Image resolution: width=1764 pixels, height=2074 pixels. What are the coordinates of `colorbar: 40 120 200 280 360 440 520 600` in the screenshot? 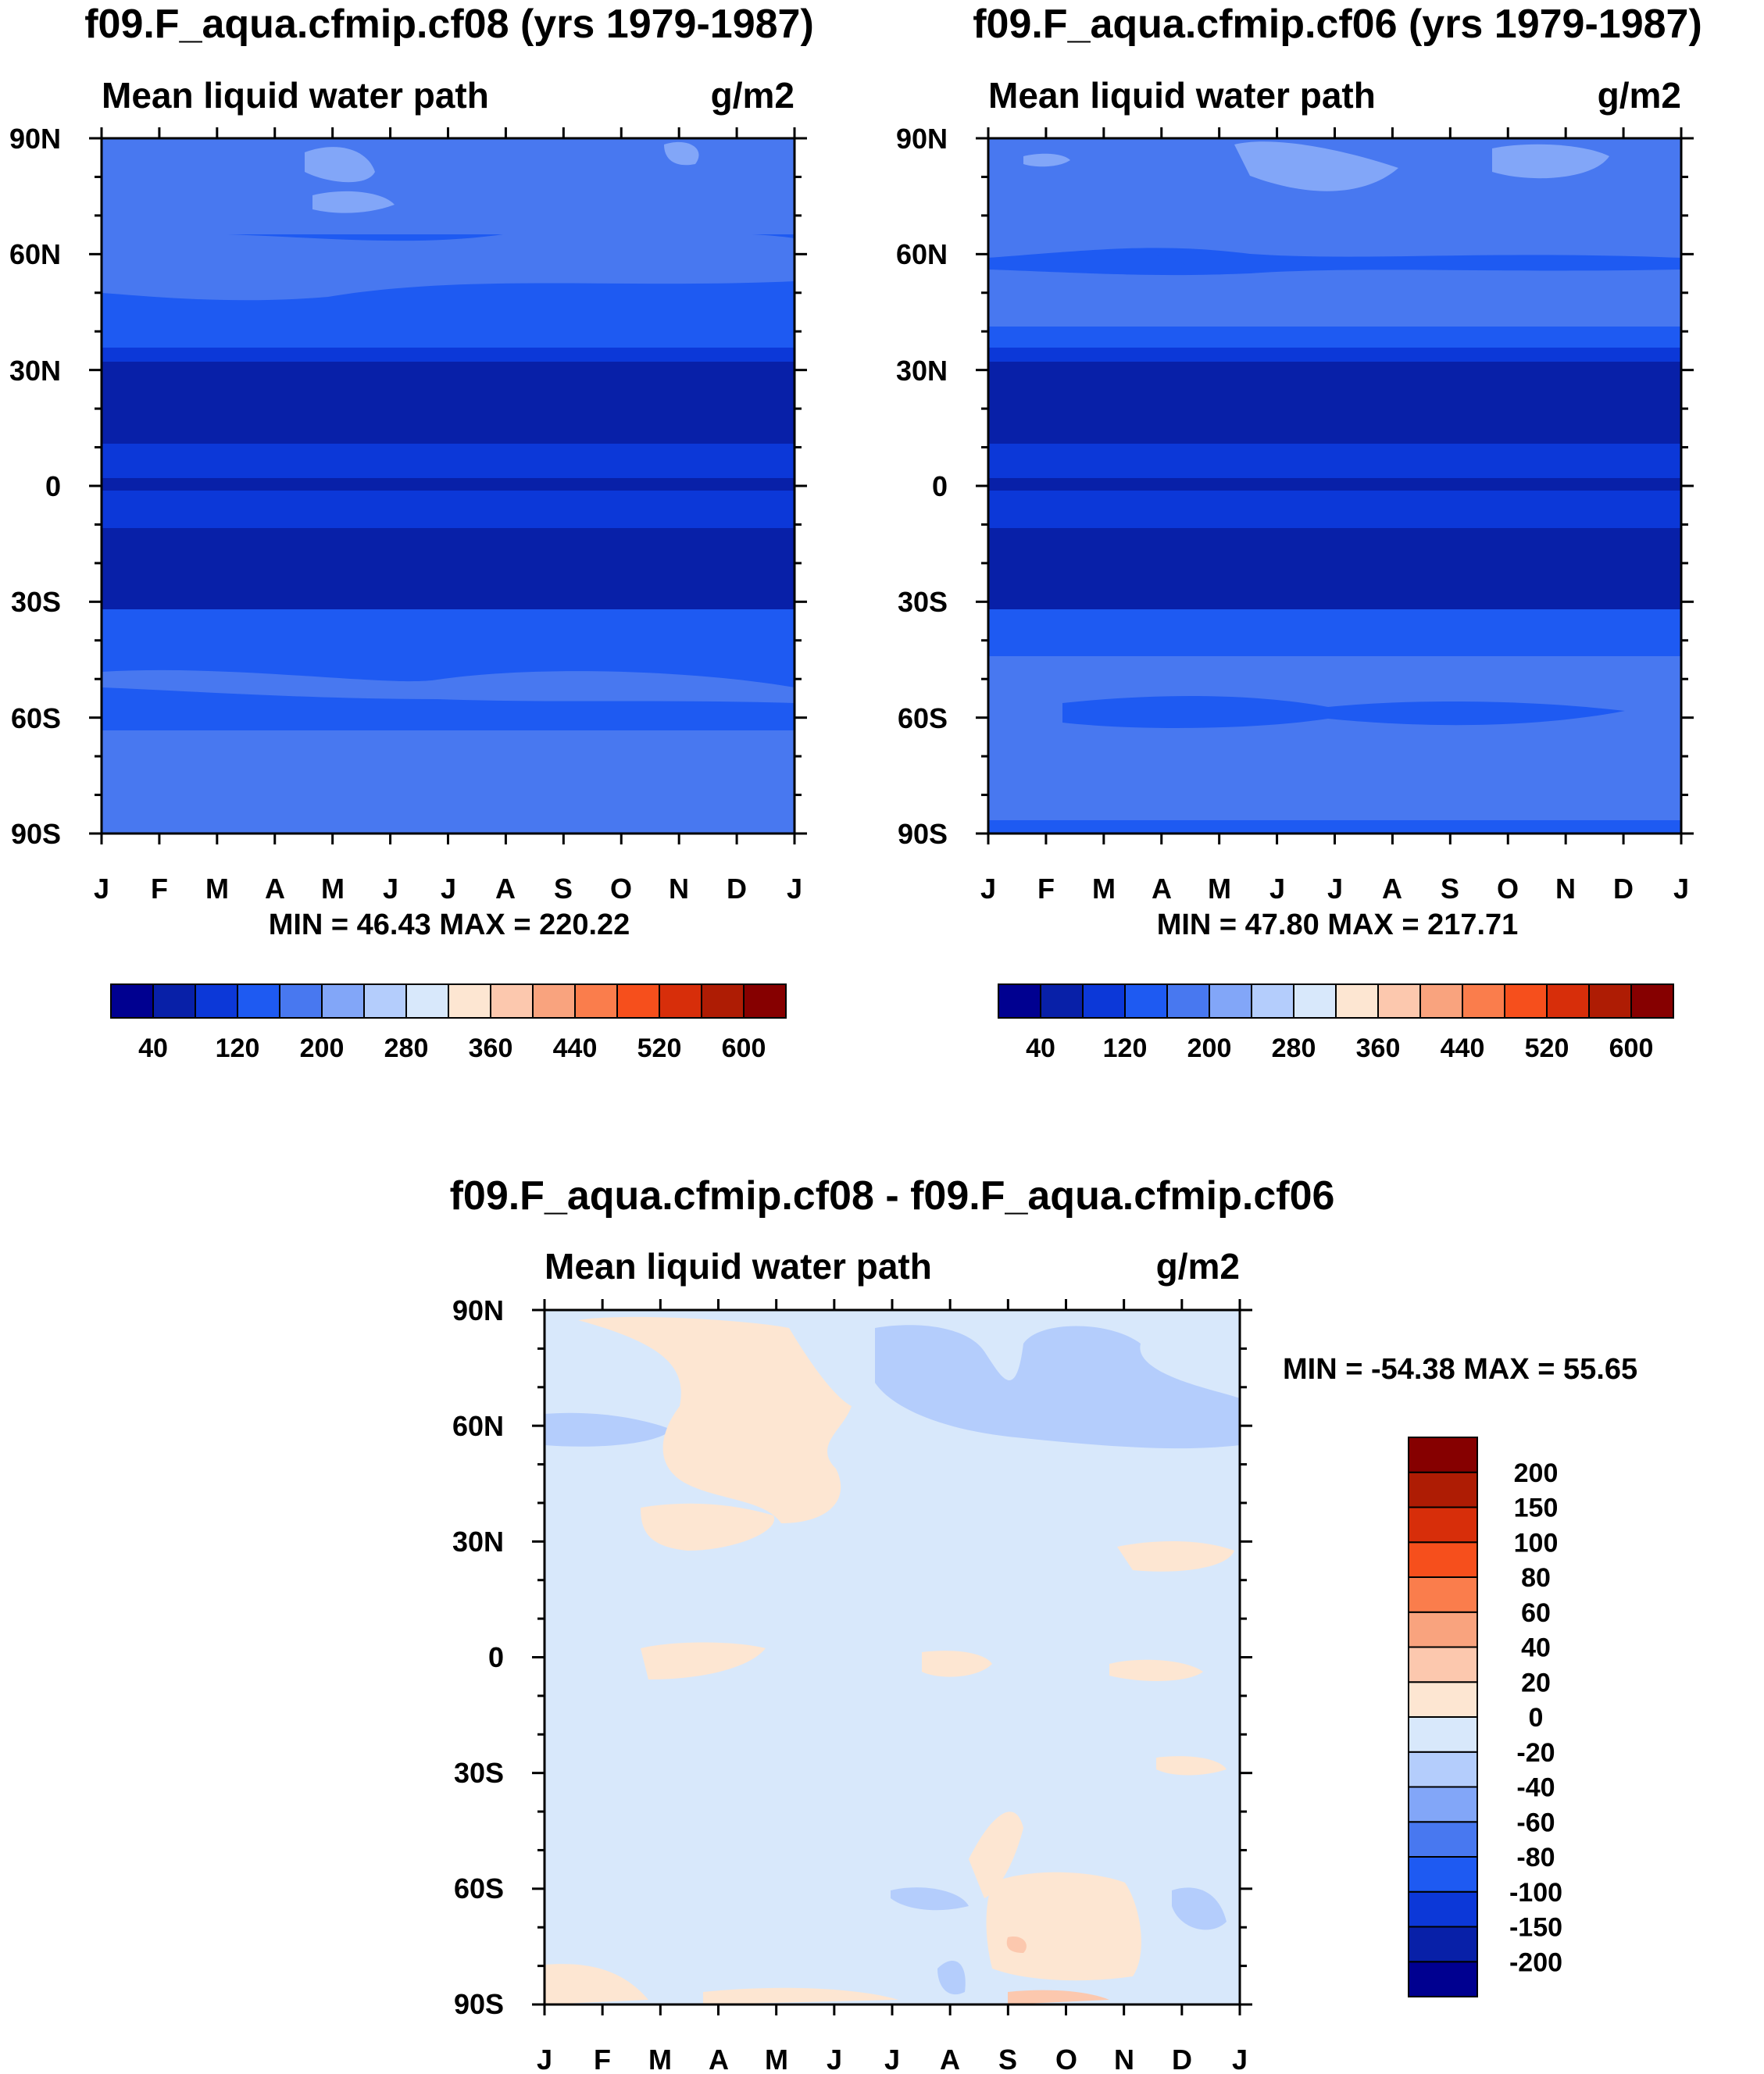 It's located at (1336, 1023).